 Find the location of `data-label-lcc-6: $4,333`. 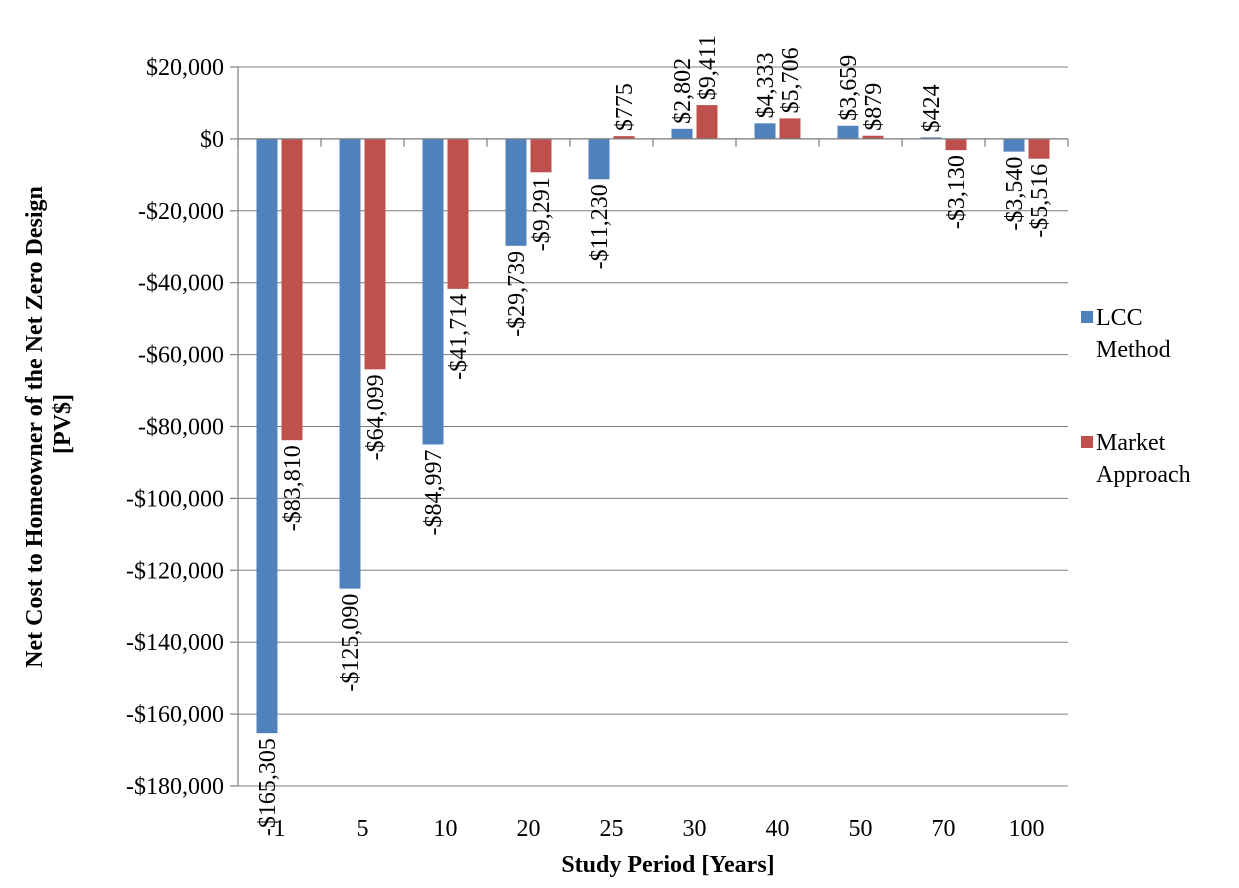

data-label-lcc-6: $4,333 is located at coordinates (766, 85).